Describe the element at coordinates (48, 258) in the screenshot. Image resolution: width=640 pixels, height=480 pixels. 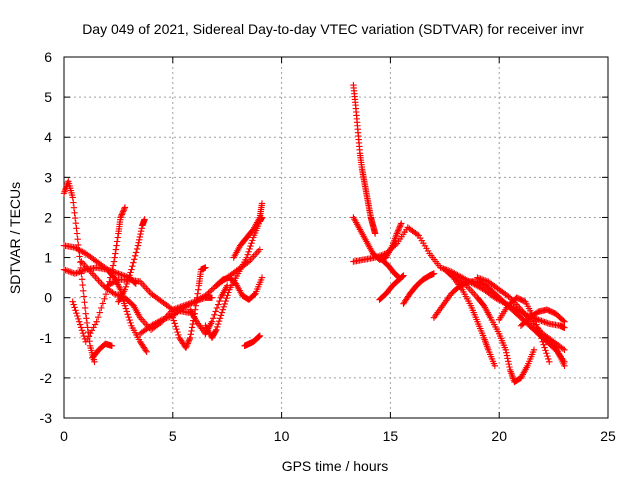
I see `y-tick-label: 1` at that location.